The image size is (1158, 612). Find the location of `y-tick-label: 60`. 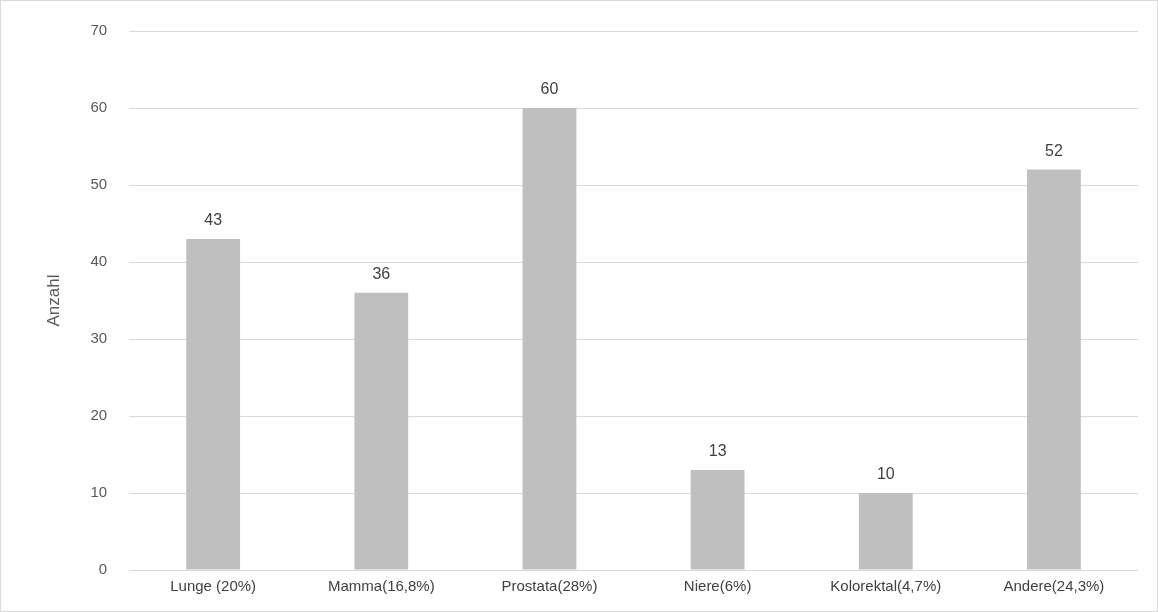

y-tick-label: 60 is located at coordinates (99, 107).